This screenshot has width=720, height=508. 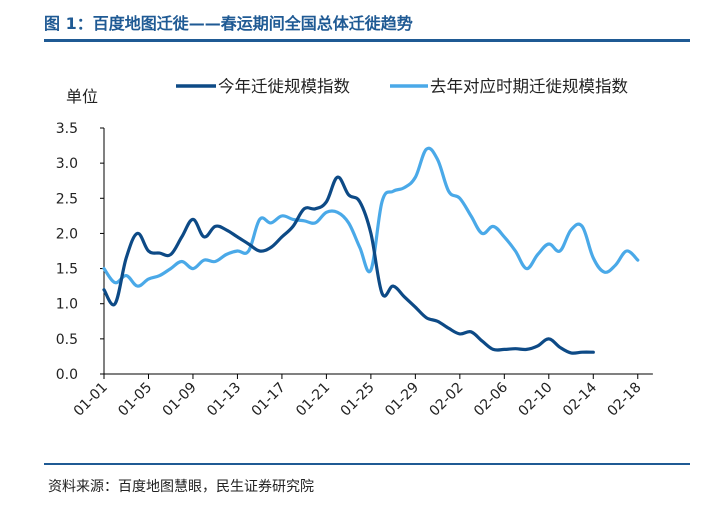 What do you see at coordinates (358, 400) in the screenshot?
I see `x-tick-label: 01-25` at bounding box center [358, 400].